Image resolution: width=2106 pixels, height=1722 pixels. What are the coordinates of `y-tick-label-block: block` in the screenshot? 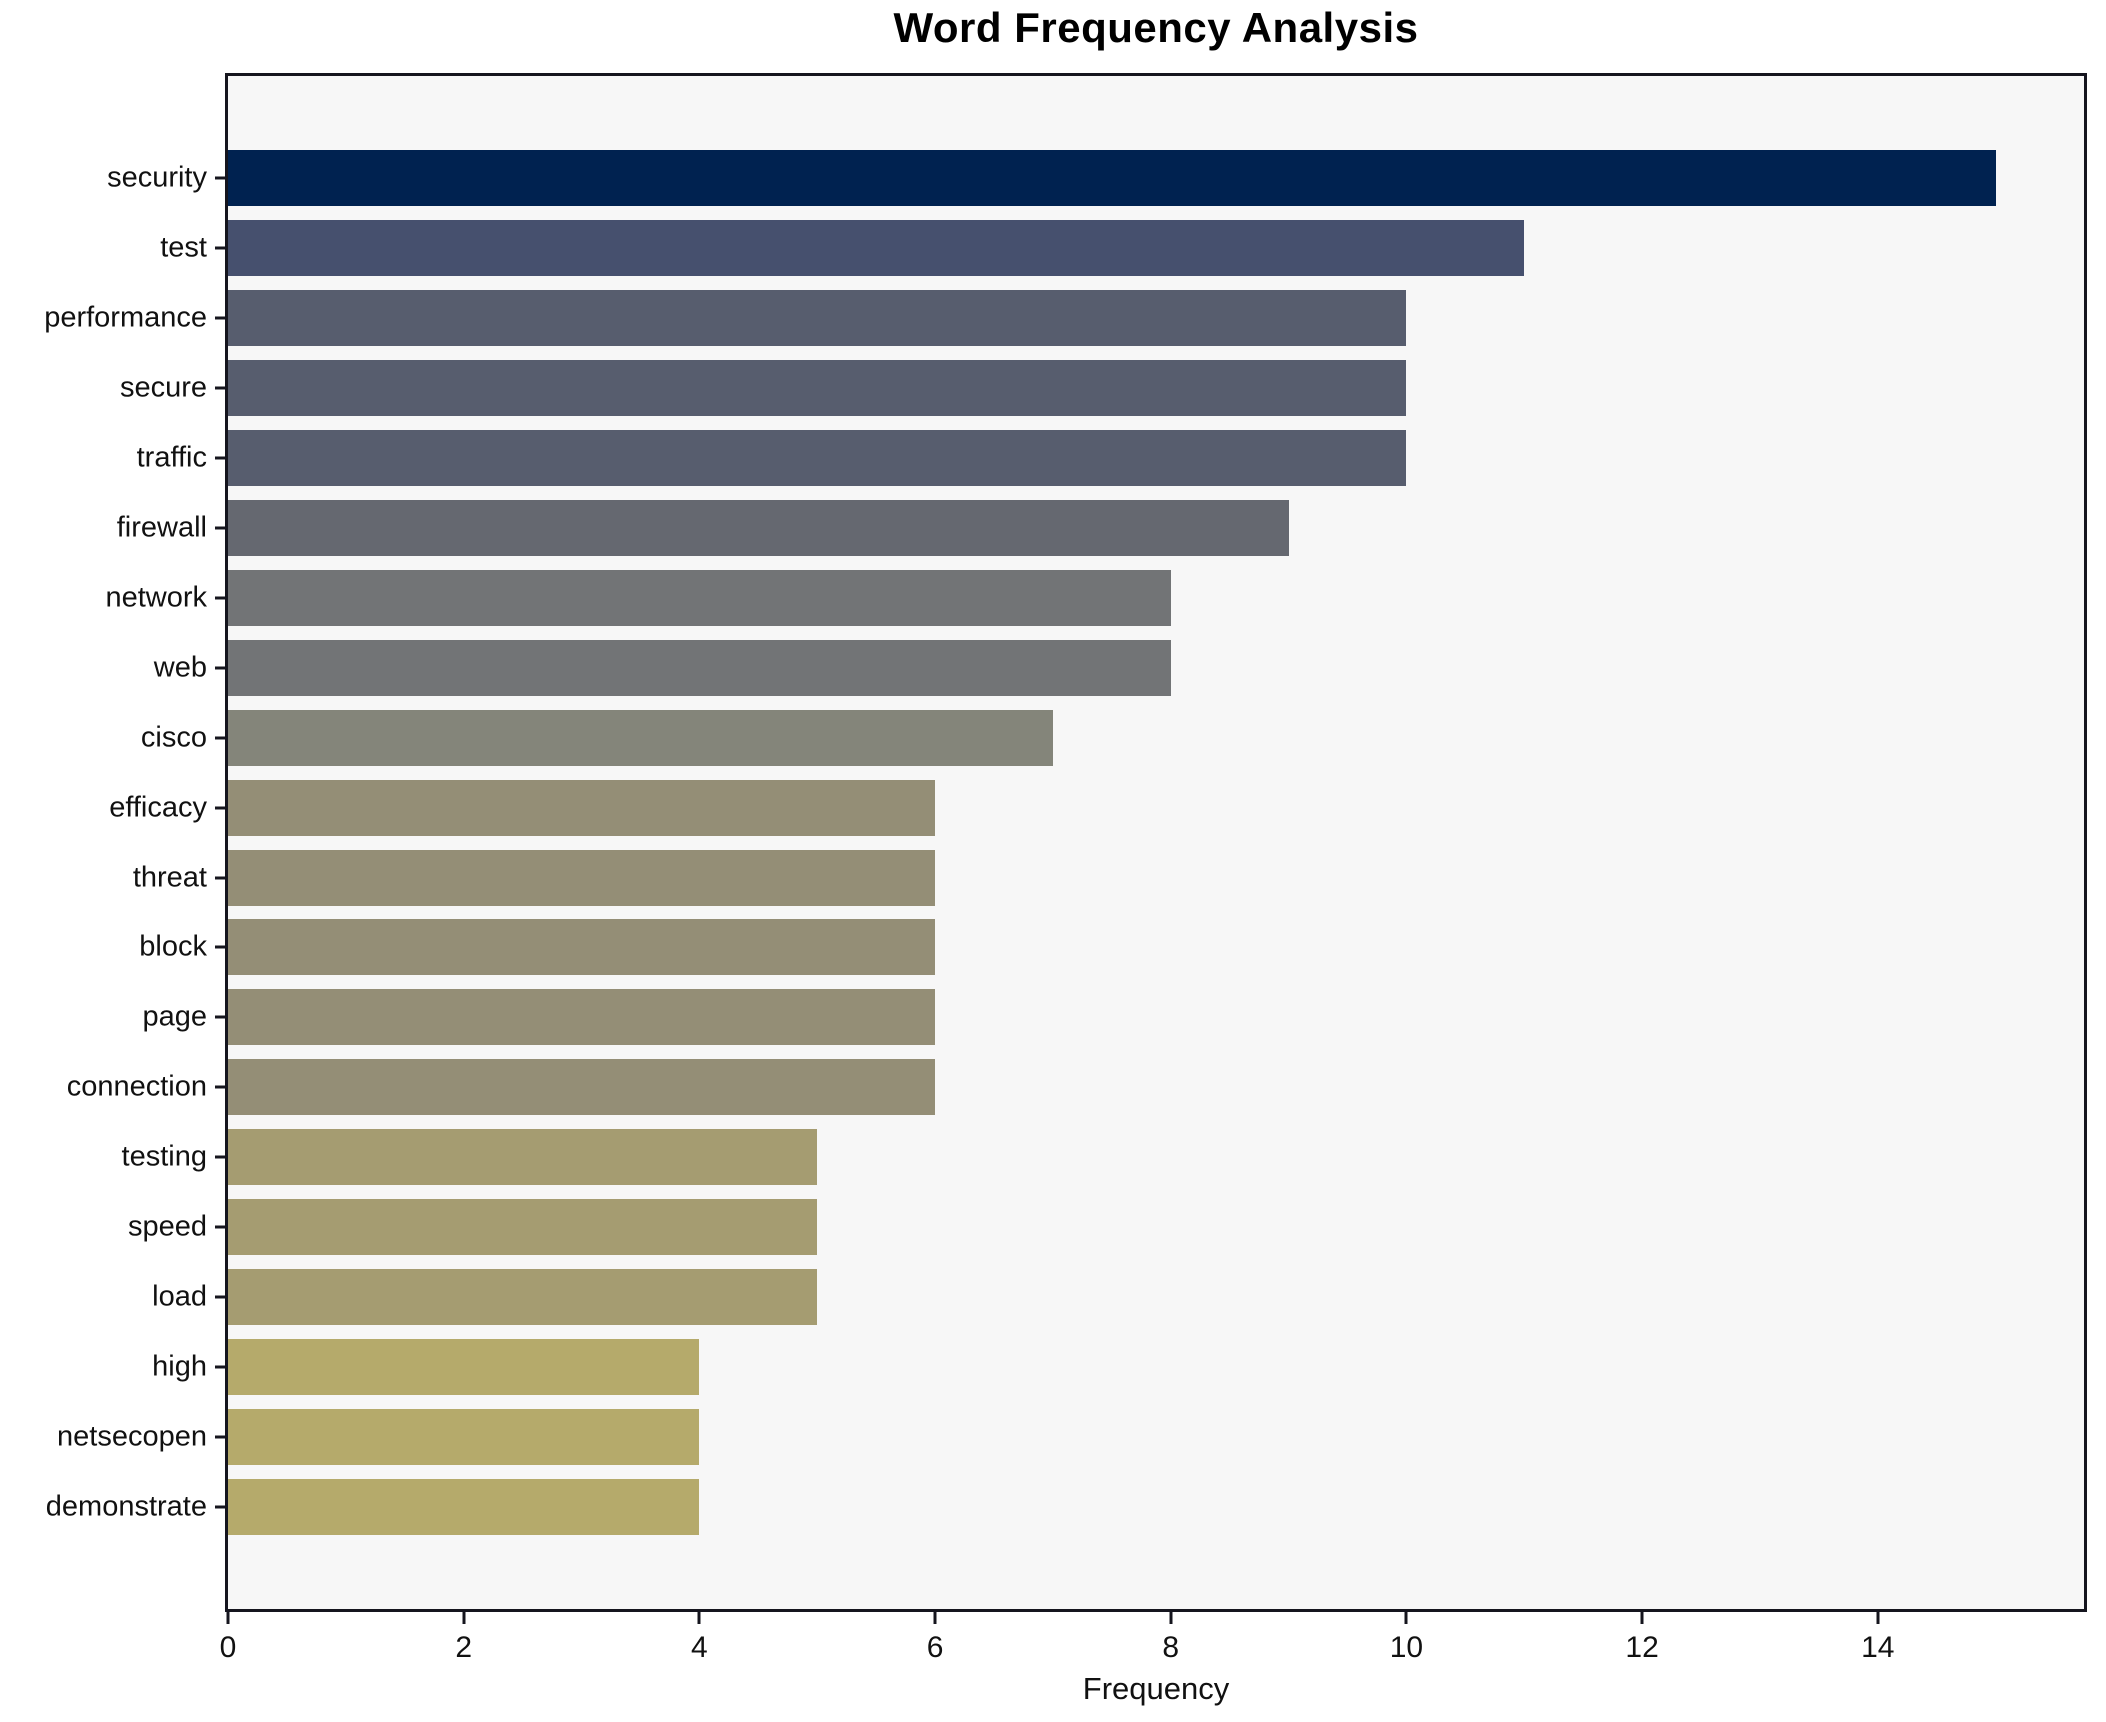 It's located at (173, 946).